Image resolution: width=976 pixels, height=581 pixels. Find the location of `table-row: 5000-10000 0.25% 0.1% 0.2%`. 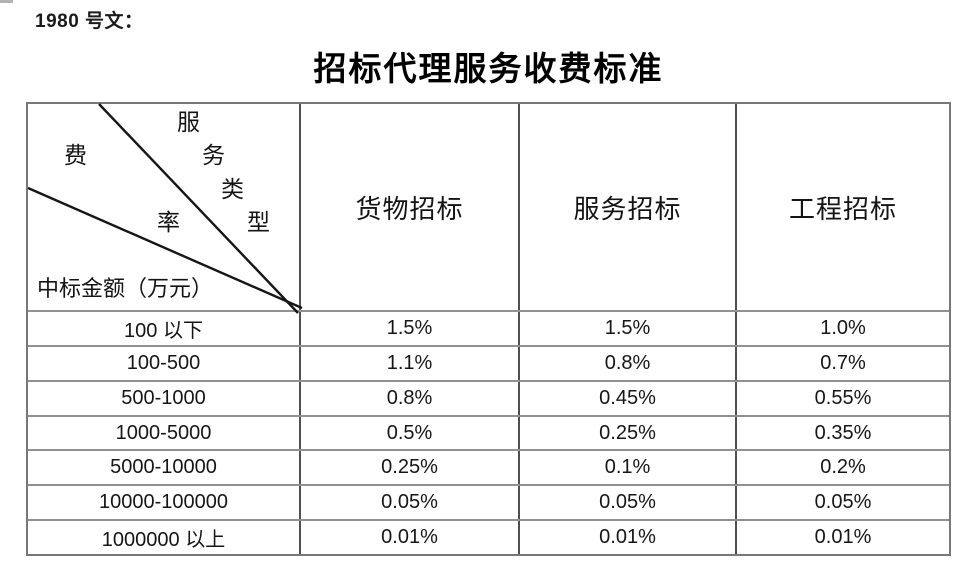

table-row: 5000-10000 0.25% 0.1% 0.2% is located at coordinates (488, 467).